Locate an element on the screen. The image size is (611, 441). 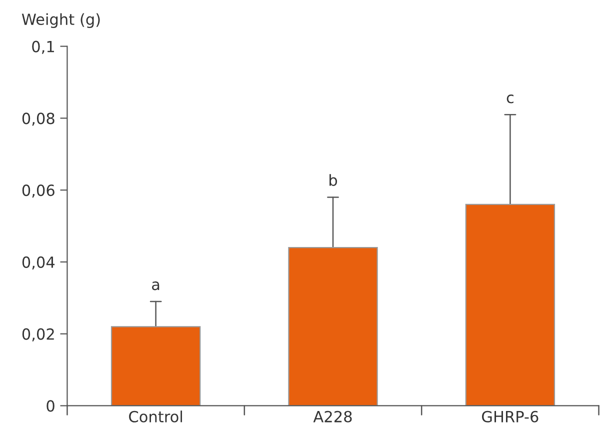
annotation: c is located at coordinates (510, 99).